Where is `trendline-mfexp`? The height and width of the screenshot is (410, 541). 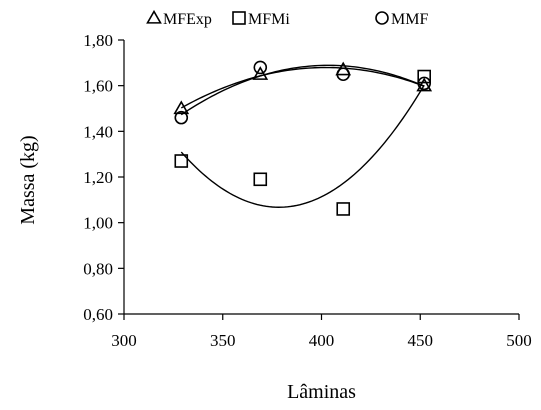
trendline-mfexp is located at coordinates (302, 87).